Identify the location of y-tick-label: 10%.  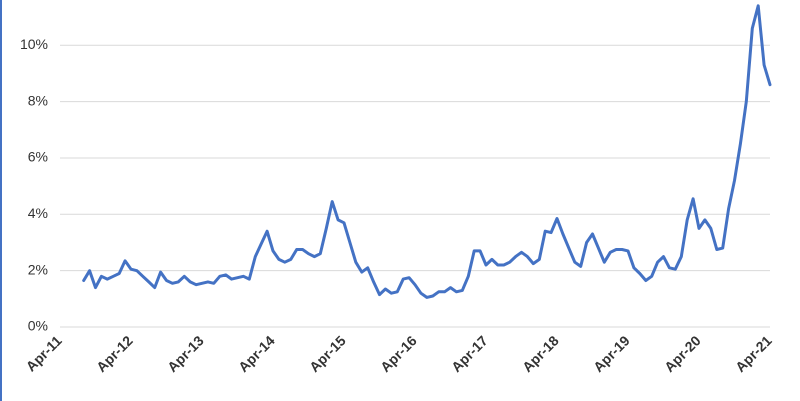
(34, 44).